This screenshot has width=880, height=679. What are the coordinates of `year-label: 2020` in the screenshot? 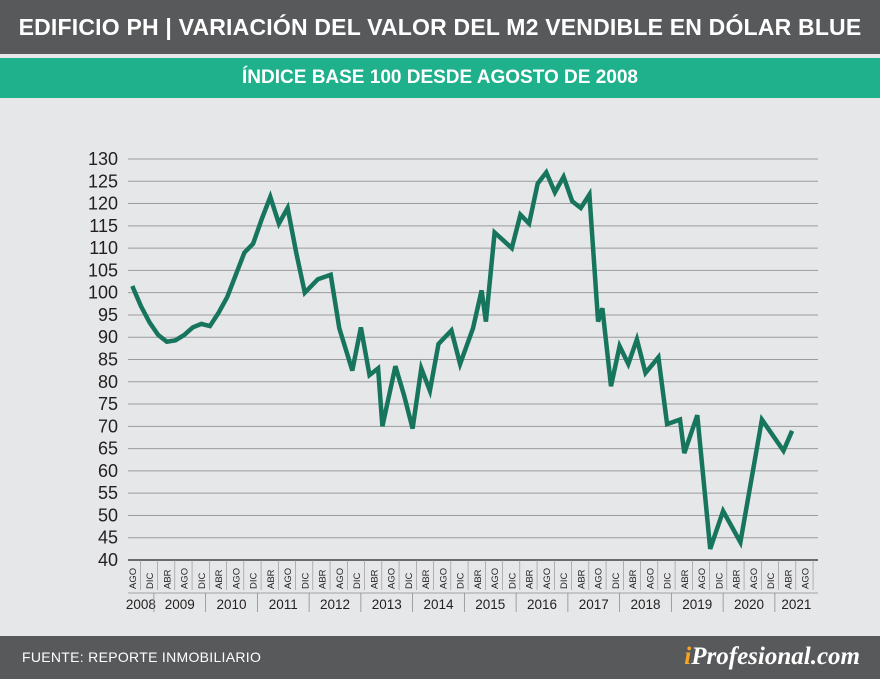 It's located at (749, 604).